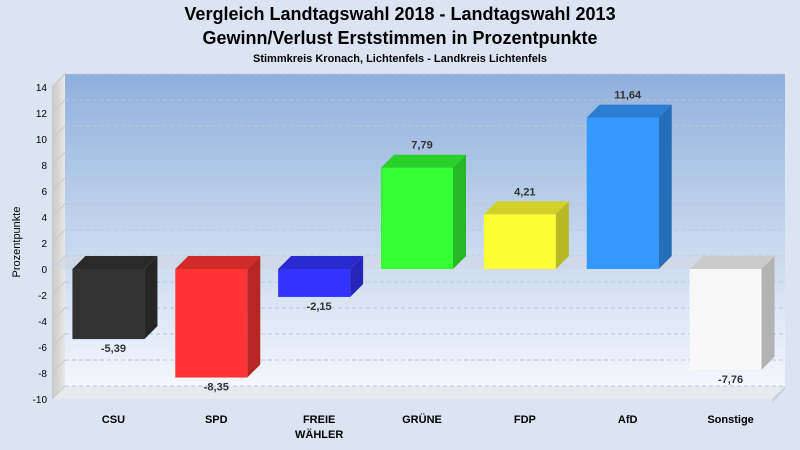 This screenshot has height=450, width=800. I want to click on y-tick-label: 10, so click(42, 140).